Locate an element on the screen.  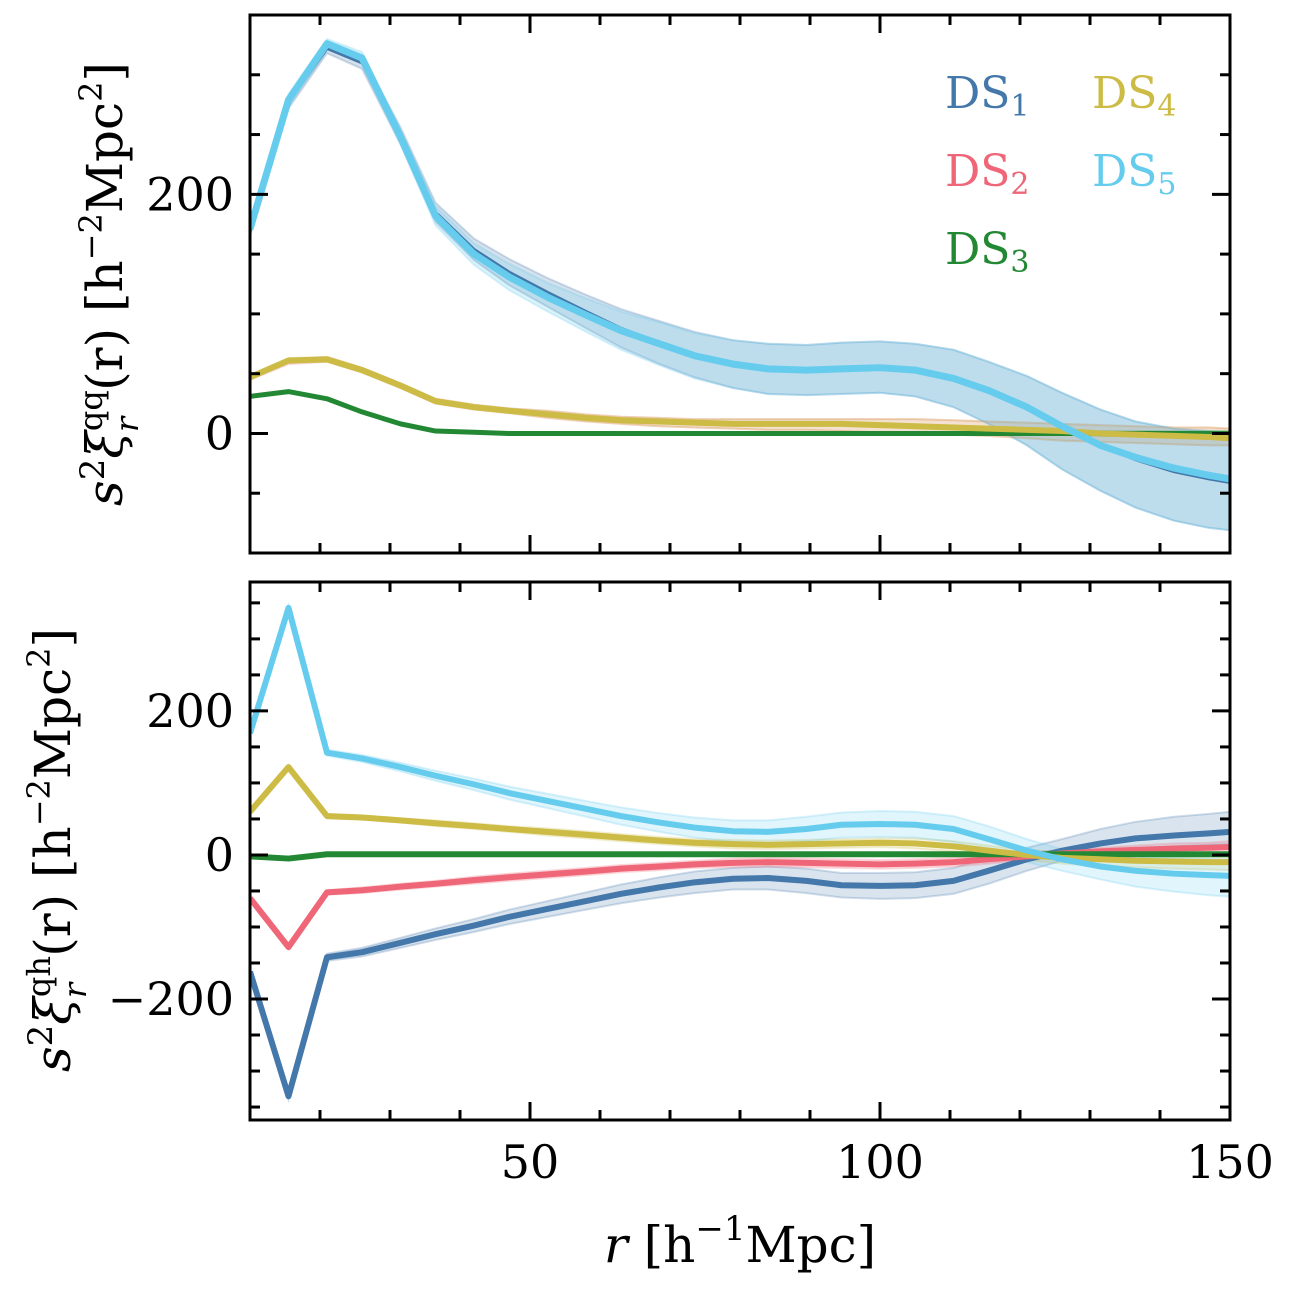
top-band-ds2 is located at coordinates (740, 401).